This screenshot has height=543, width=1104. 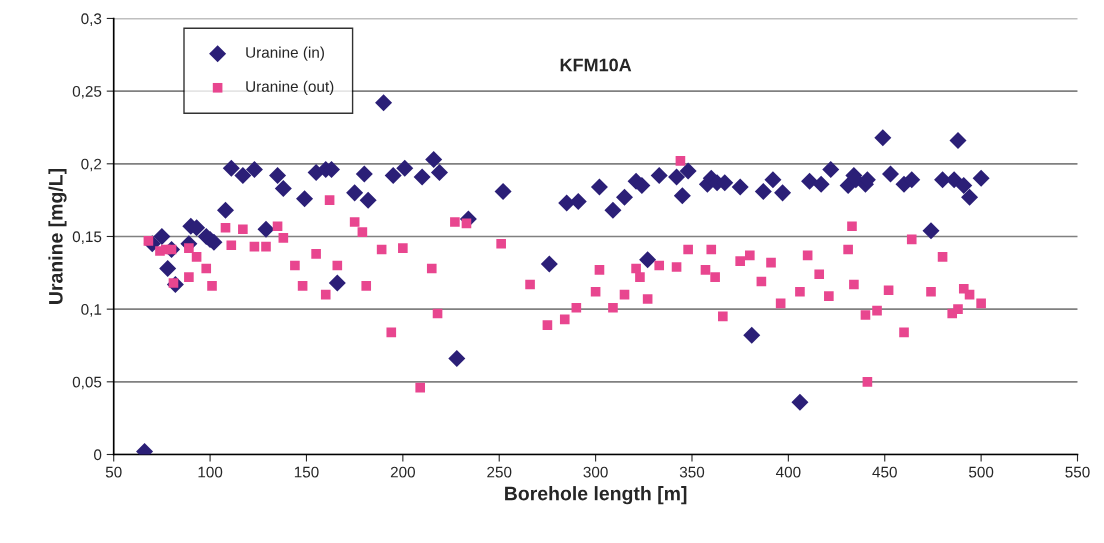 What do you see at coordinates (981, 472) in the screenshot?
I see `x-tick-label: 500` at bounding box center [981, 472].